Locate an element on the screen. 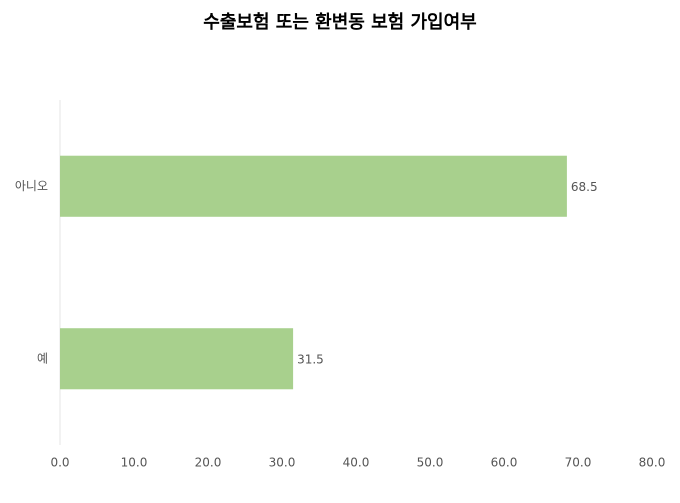 The image size is (680, 503). chart-title: 수출보험 또는 환변동 보험 가입여부 is located at coordinates (339, 22).